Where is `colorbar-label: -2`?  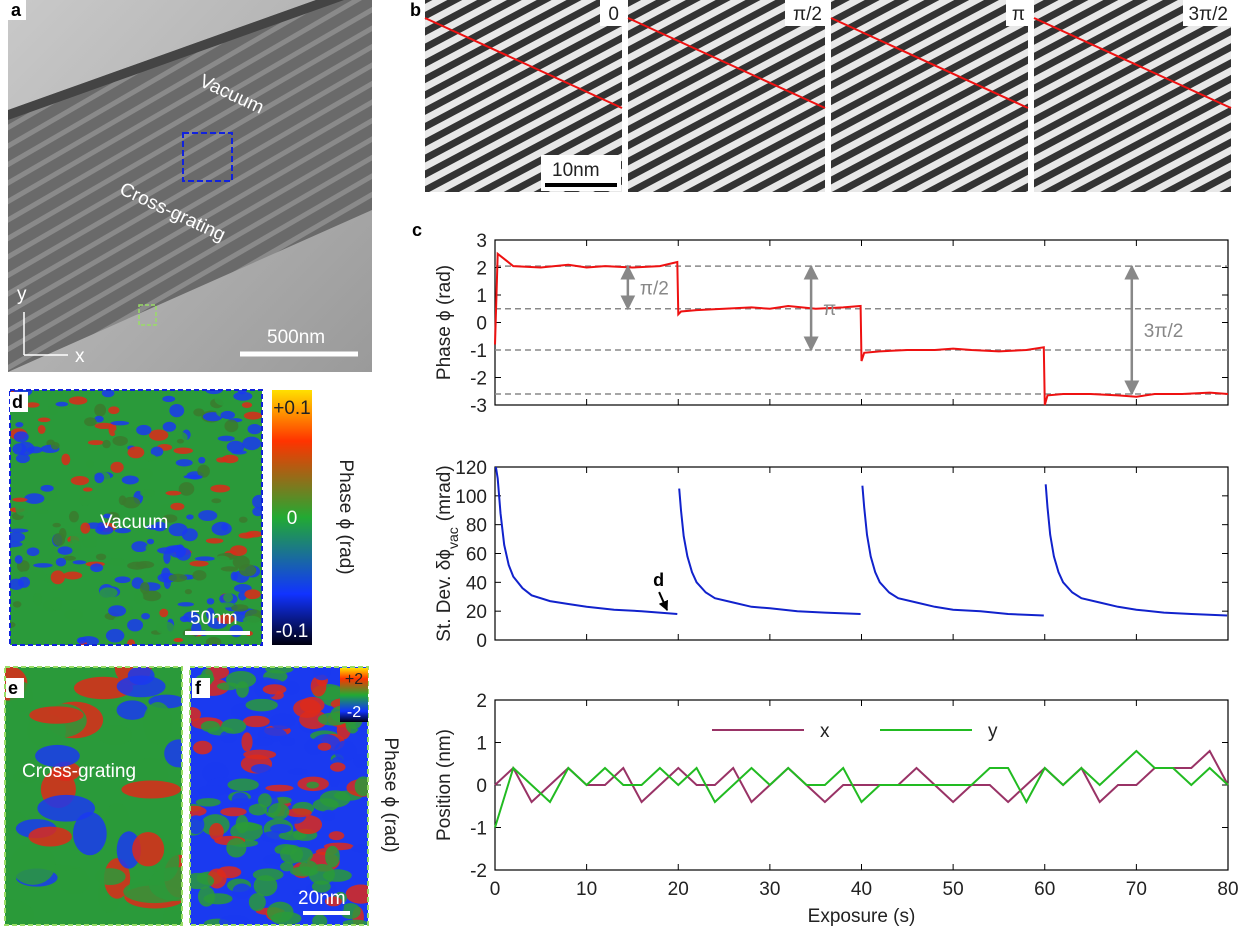 colorbar-label: -2 is located at coordinates (354, 712).